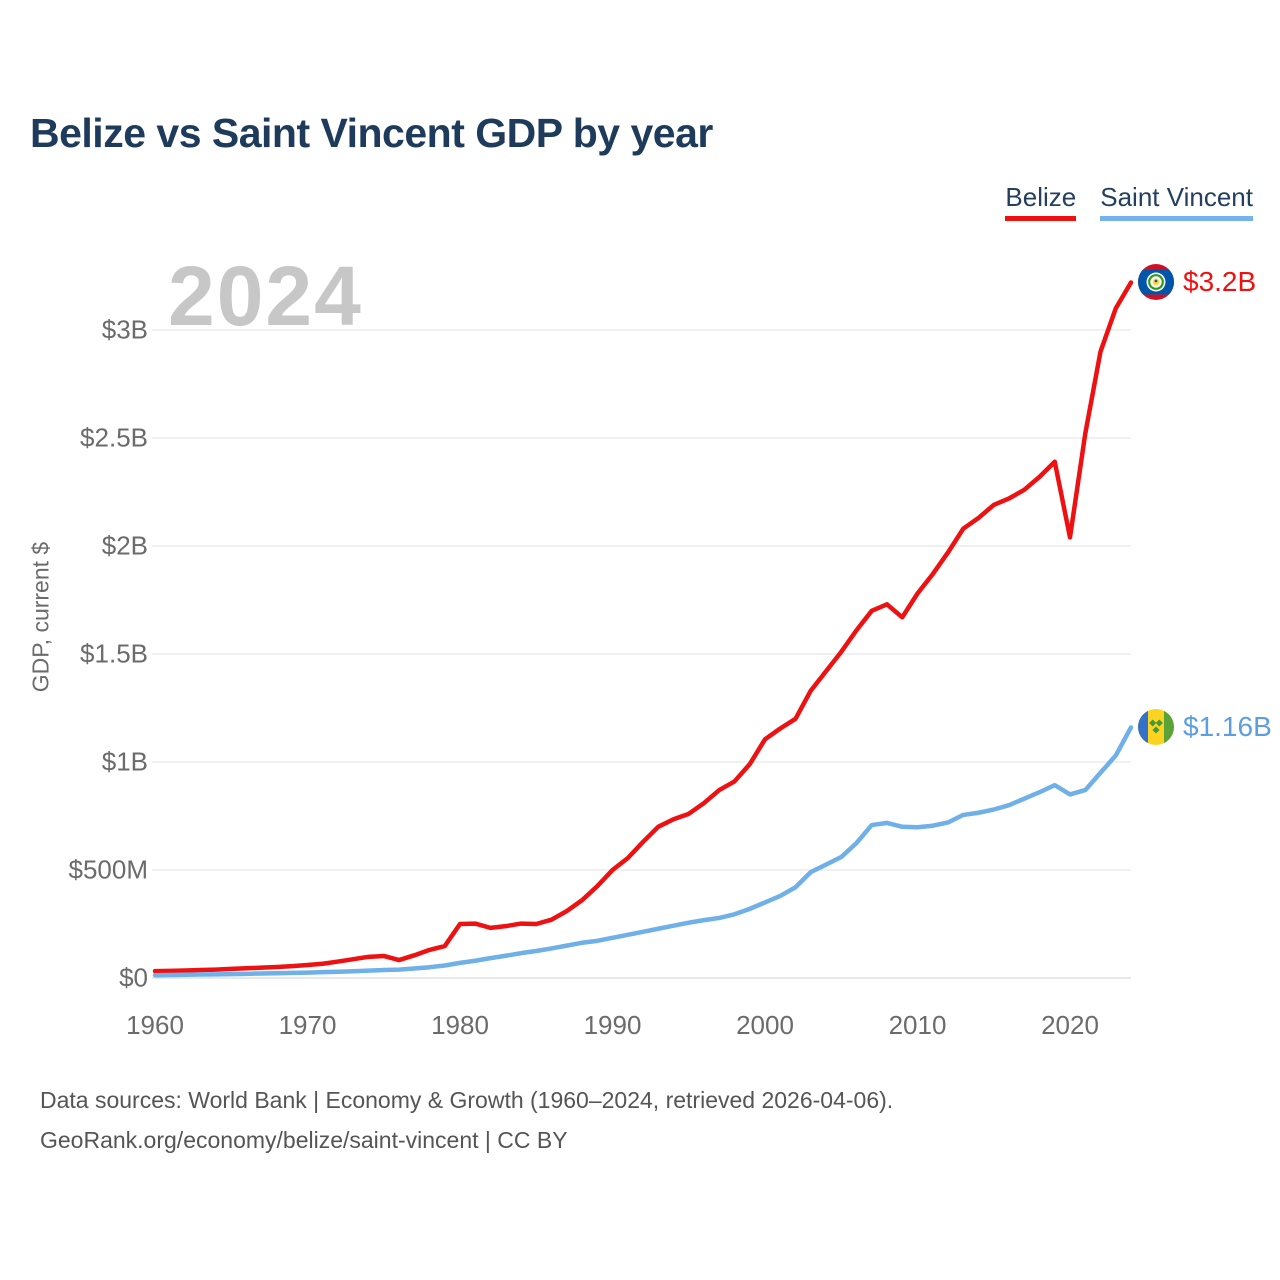 The width and height of the screenshot is (1280, 1280). I want to click on saint-vincent-end-marker: $1.16B, so click(1205, 727).